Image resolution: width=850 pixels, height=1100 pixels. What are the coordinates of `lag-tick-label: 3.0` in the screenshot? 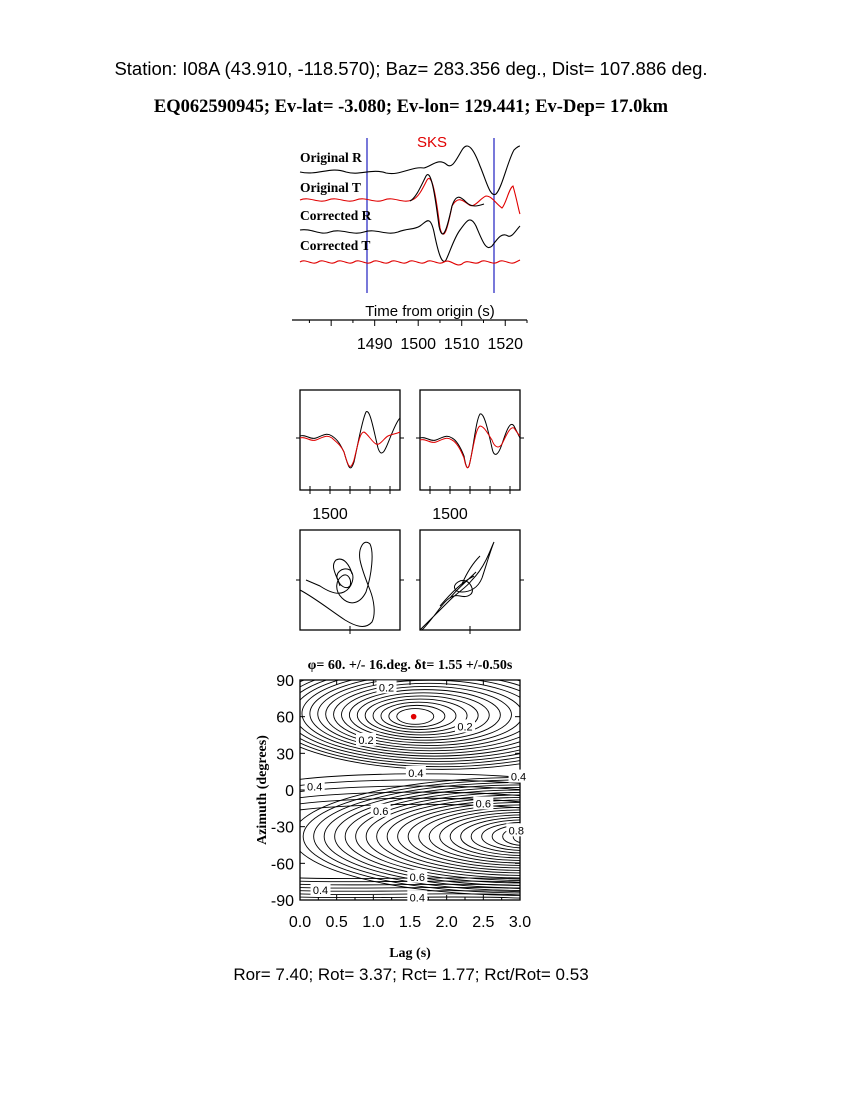 It's located at (520, 922).